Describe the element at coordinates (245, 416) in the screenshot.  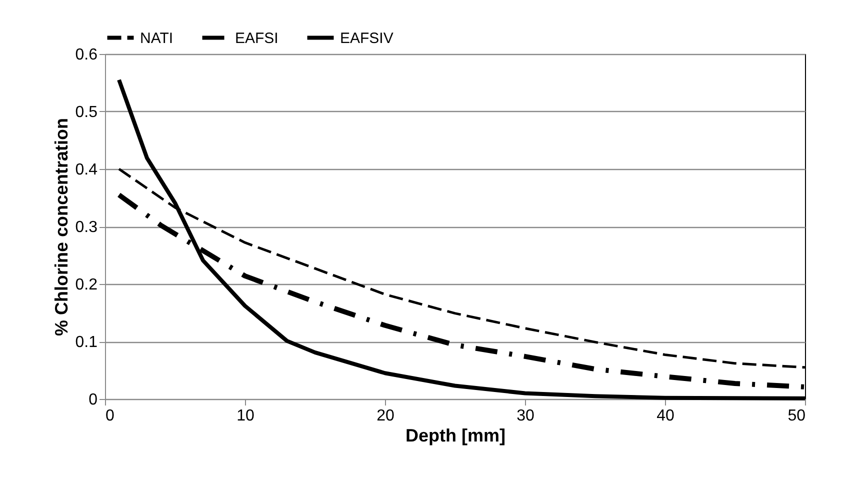
I see `x-tick-label: 10` at that location.